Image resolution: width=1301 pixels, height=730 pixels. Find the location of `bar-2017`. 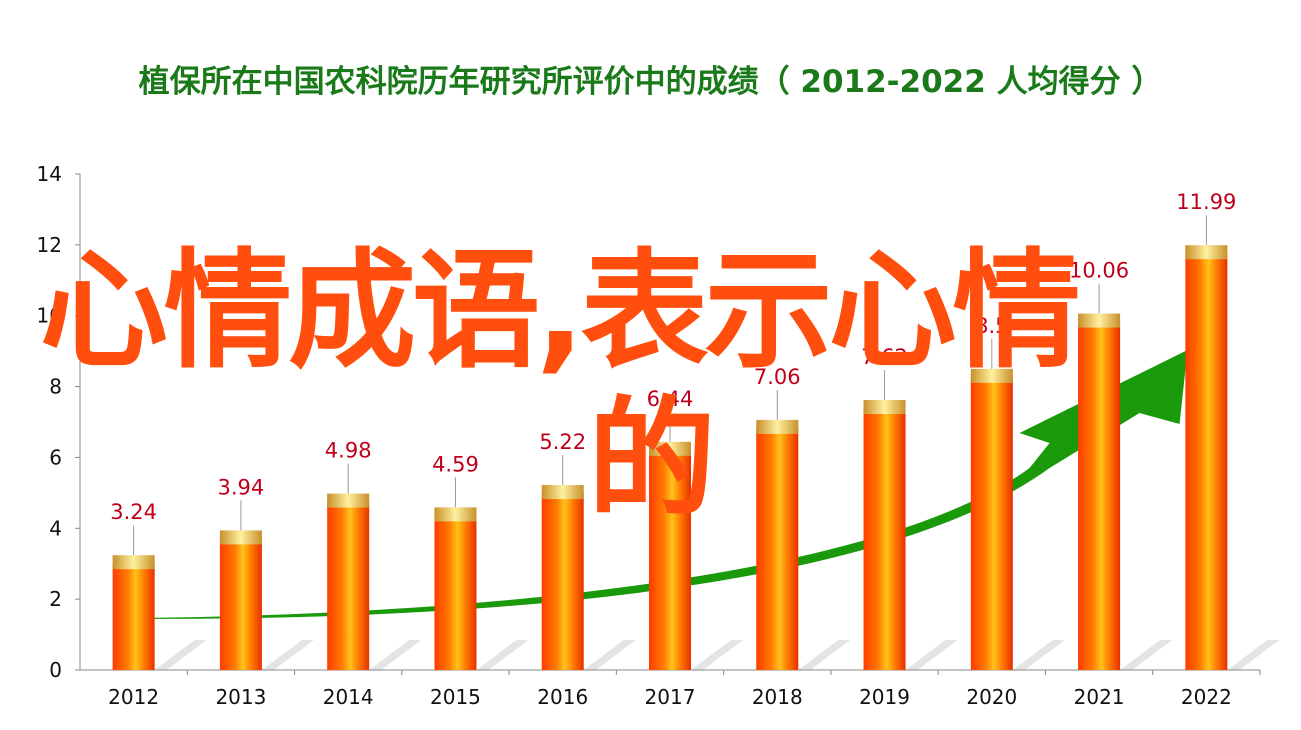

bar-2017 is located at coordinates (670, 559).